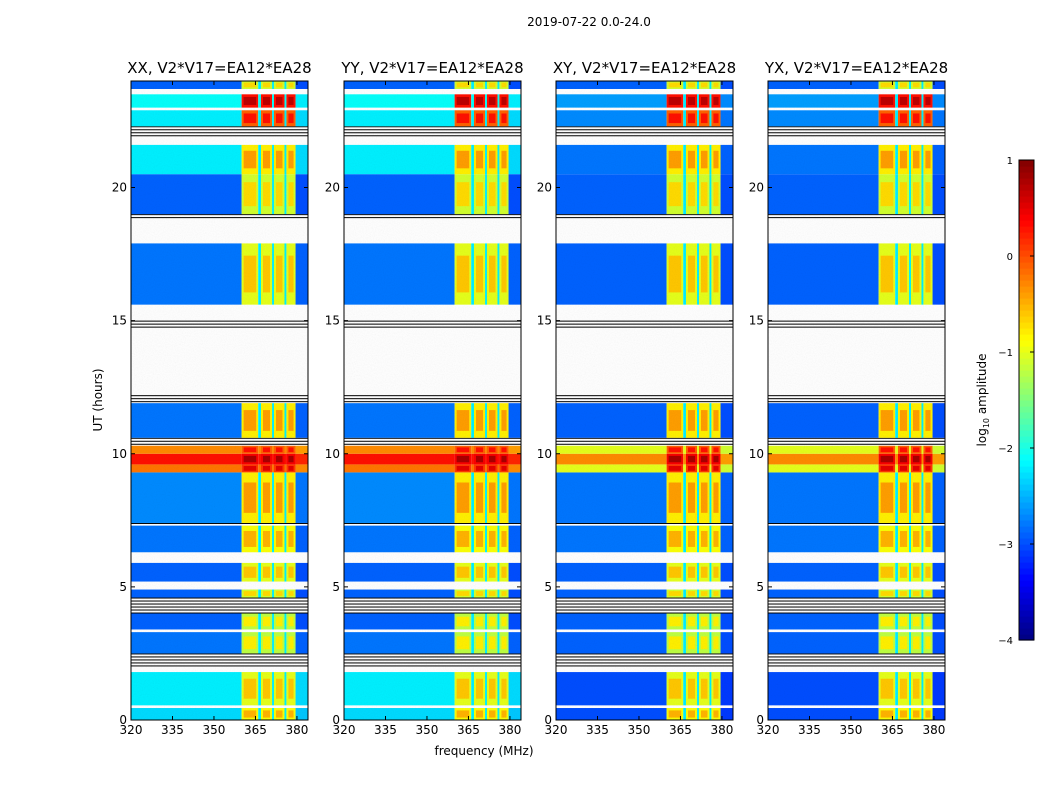 The image size is (1050, 804). I want to click on x-tick-label: 320, so click(344, 730).